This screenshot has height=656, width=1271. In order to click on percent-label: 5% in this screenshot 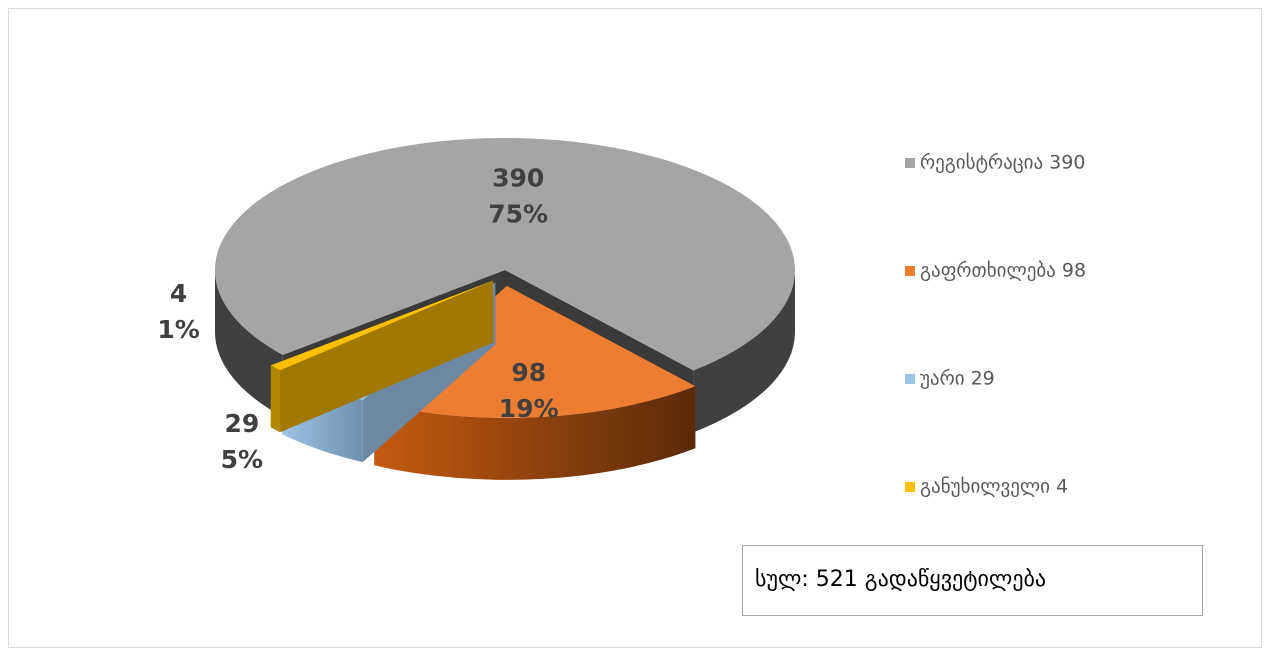, I will do `click(242, 459)`.